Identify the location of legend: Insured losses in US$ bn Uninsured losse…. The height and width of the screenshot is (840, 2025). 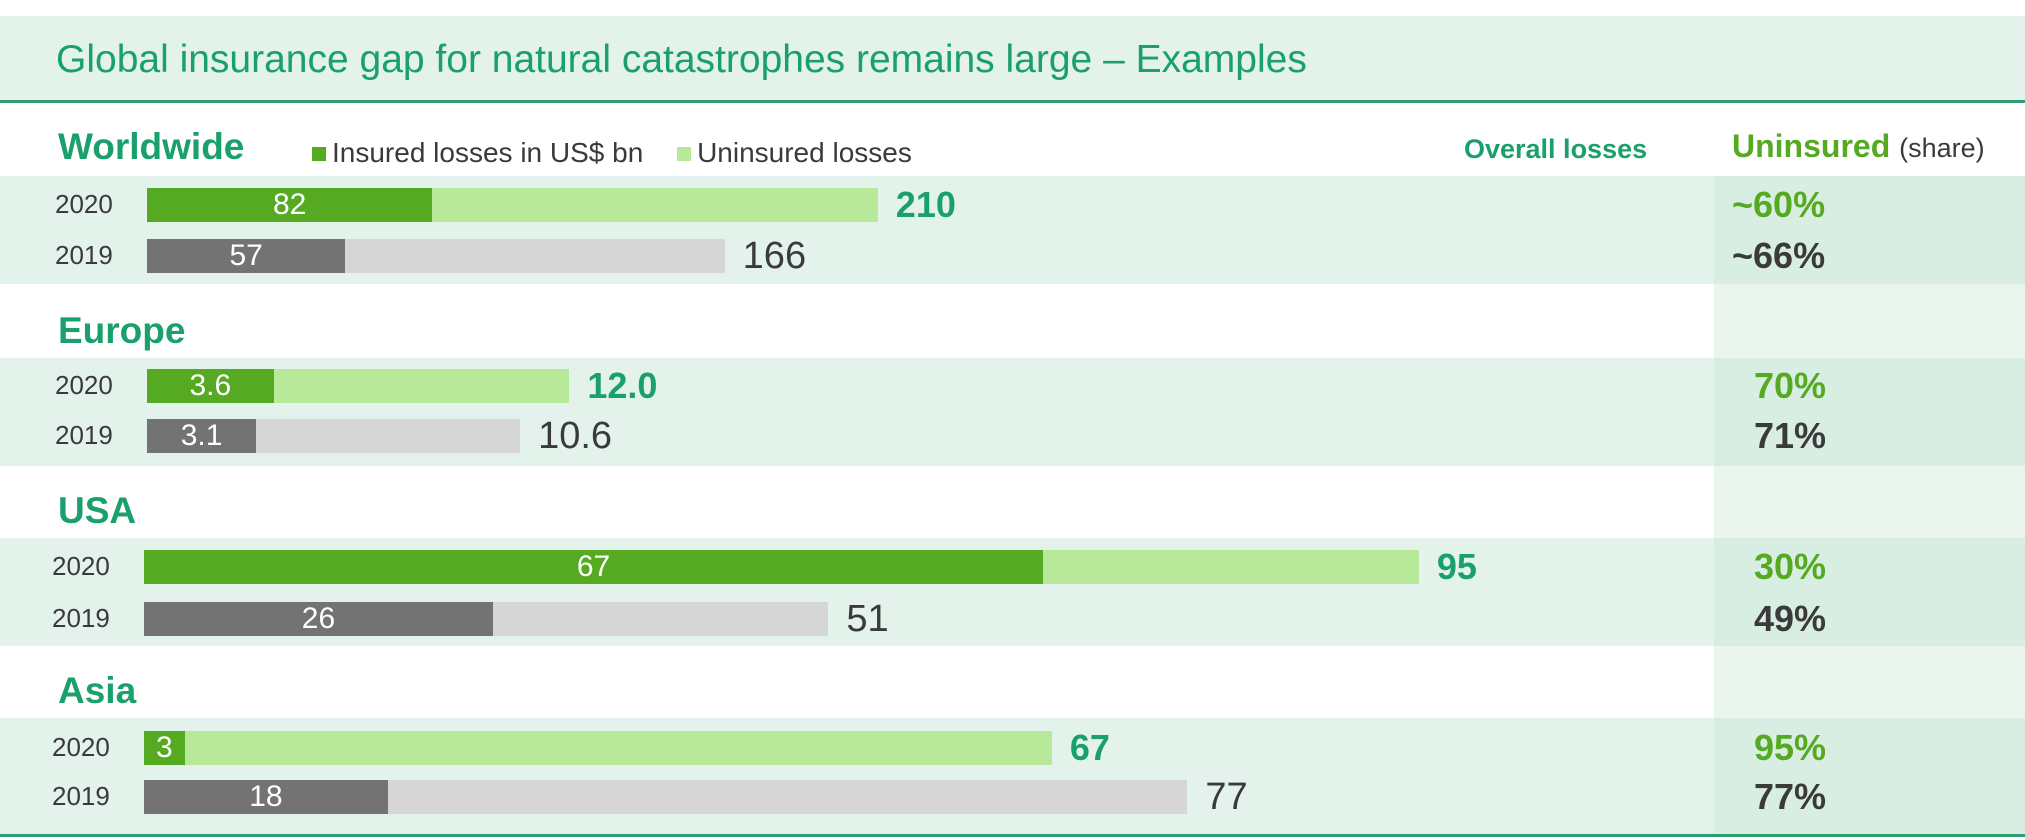
(625, 153).